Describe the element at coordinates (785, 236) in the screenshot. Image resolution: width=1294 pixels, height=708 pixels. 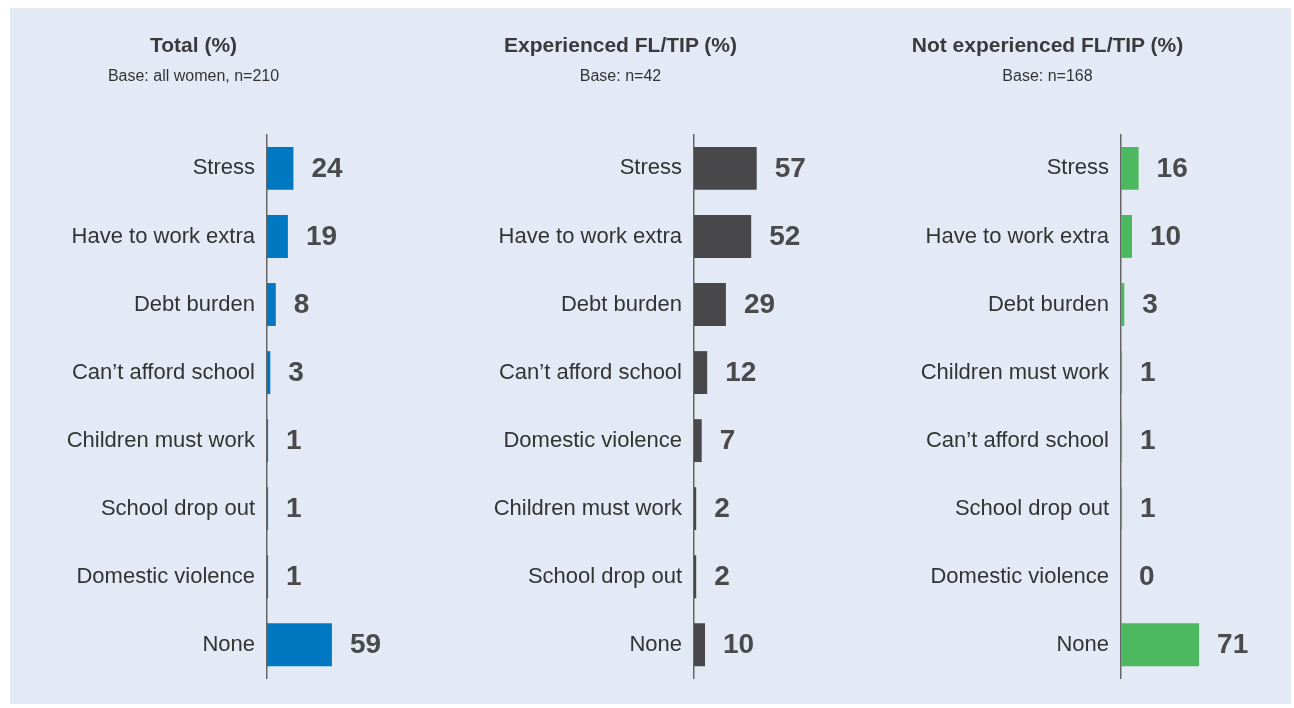
I see `data-label: 52` at that location.